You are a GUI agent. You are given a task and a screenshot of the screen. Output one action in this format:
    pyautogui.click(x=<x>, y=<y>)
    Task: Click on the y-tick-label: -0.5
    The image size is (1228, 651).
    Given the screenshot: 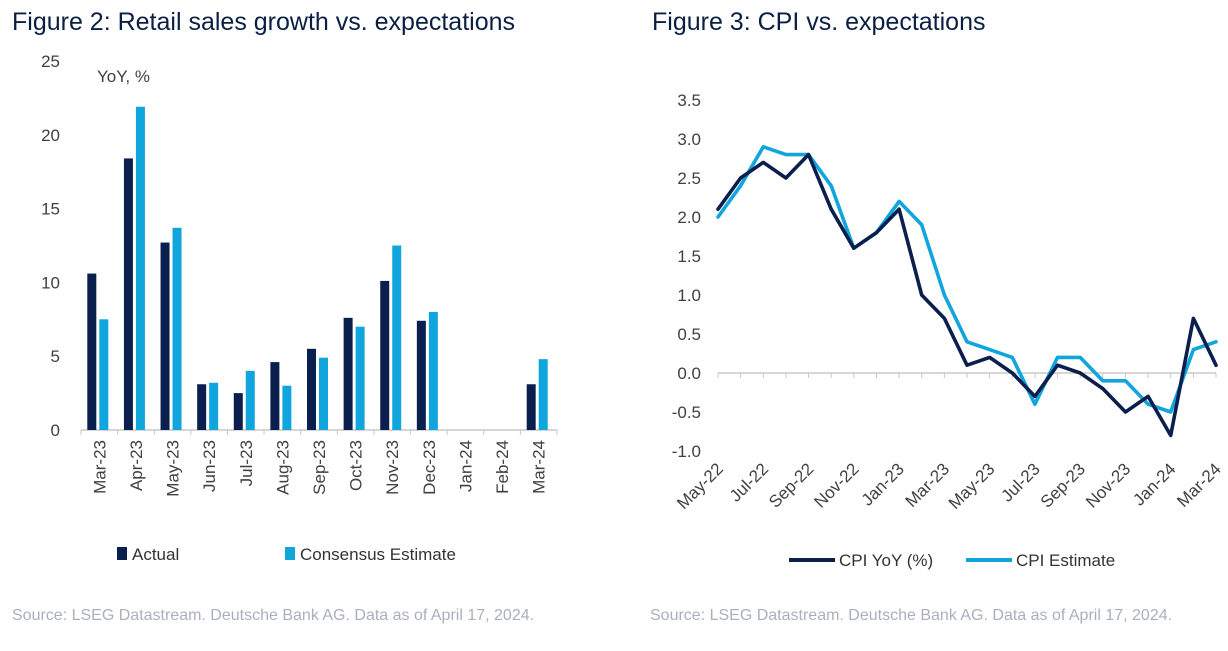 What is the action you would take?
    pyautogui.click(x=686, y=412)
    